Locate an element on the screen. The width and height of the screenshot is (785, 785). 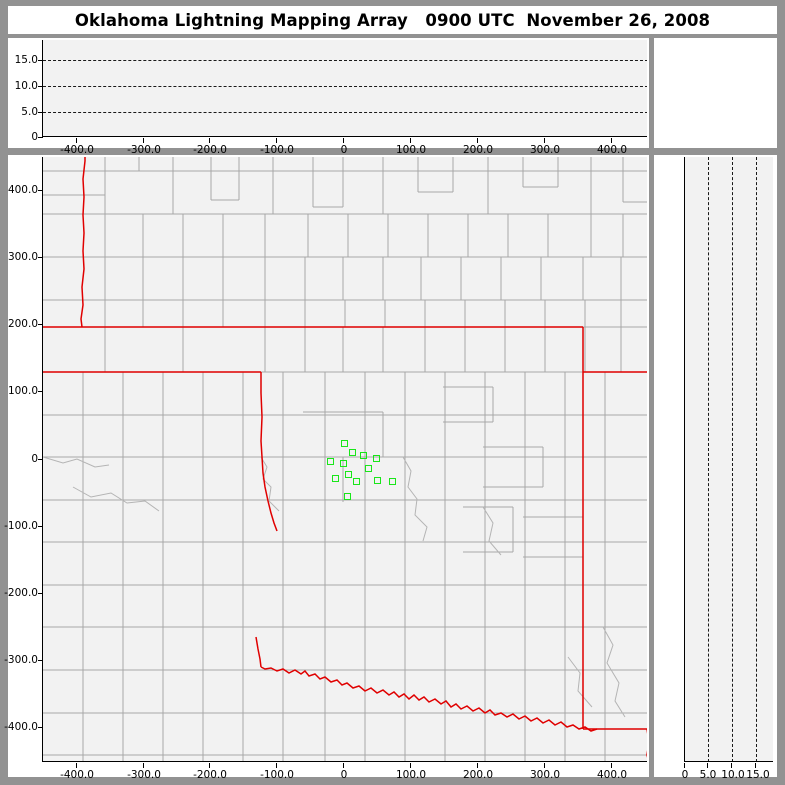
map-ytick-mark-n100 is located at coordinates (40, 527).